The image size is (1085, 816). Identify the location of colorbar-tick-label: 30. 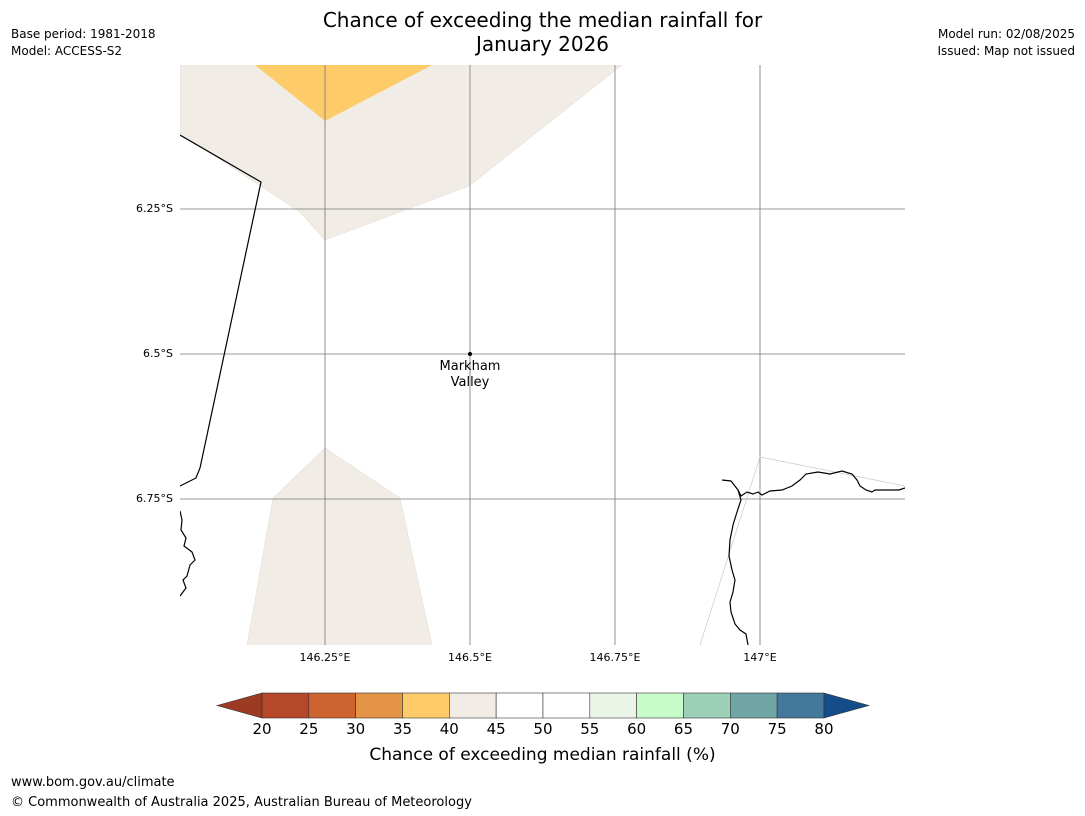
(356, 729).